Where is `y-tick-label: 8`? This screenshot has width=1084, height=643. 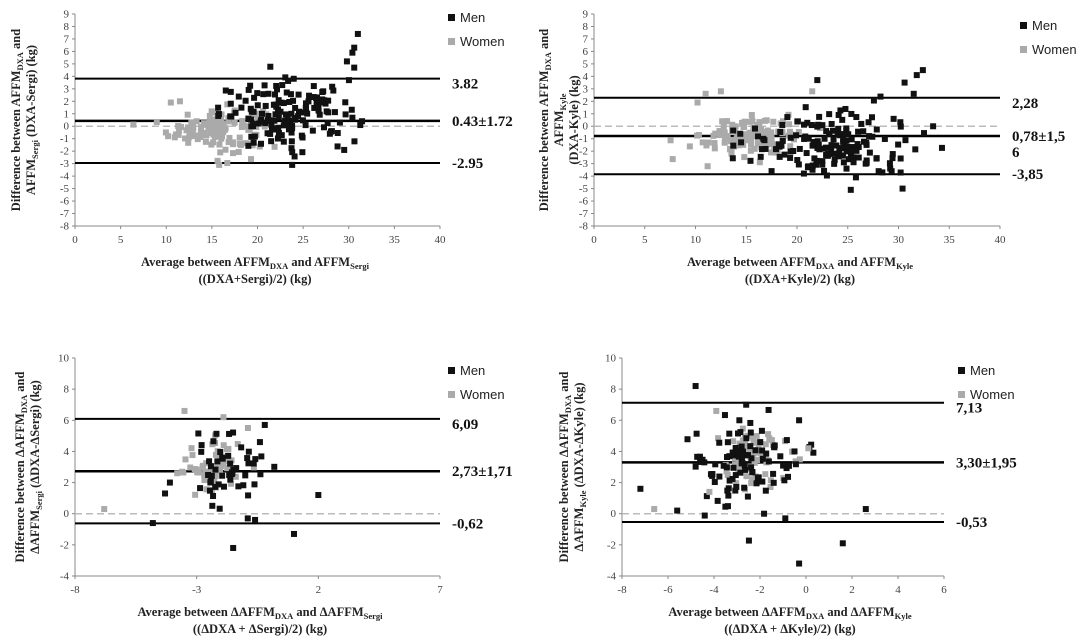 y-tick-label: 8 is located at coordinates (67, 390).